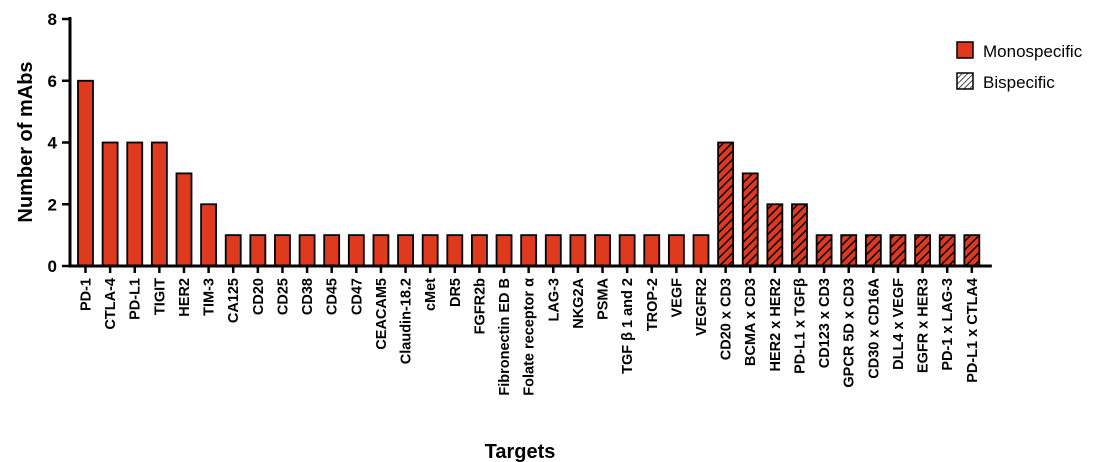  Describe the element at coordinates (382, 314) in the screenshot. I see `x-tick-label: CEACAM5` at that location.